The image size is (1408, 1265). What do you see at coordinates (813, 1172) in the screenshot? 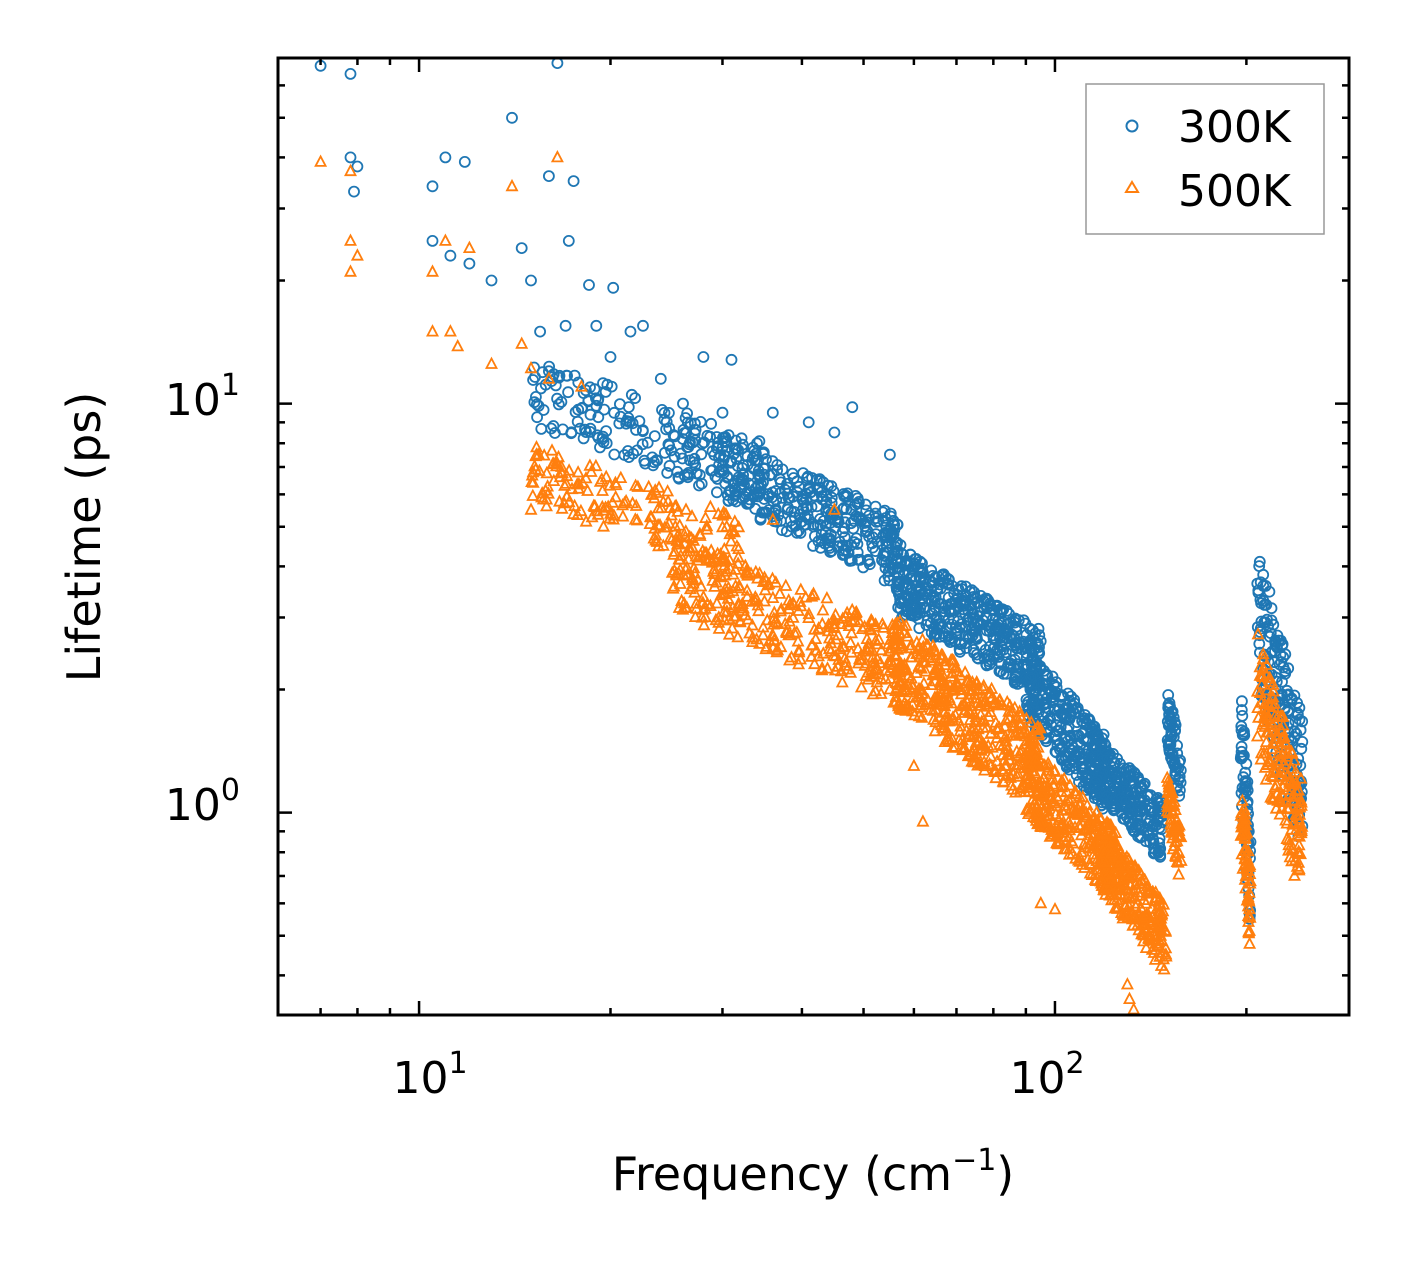
I see `x-axis-label: Frequency (cm−1)` at bounding box center [813, 1172].